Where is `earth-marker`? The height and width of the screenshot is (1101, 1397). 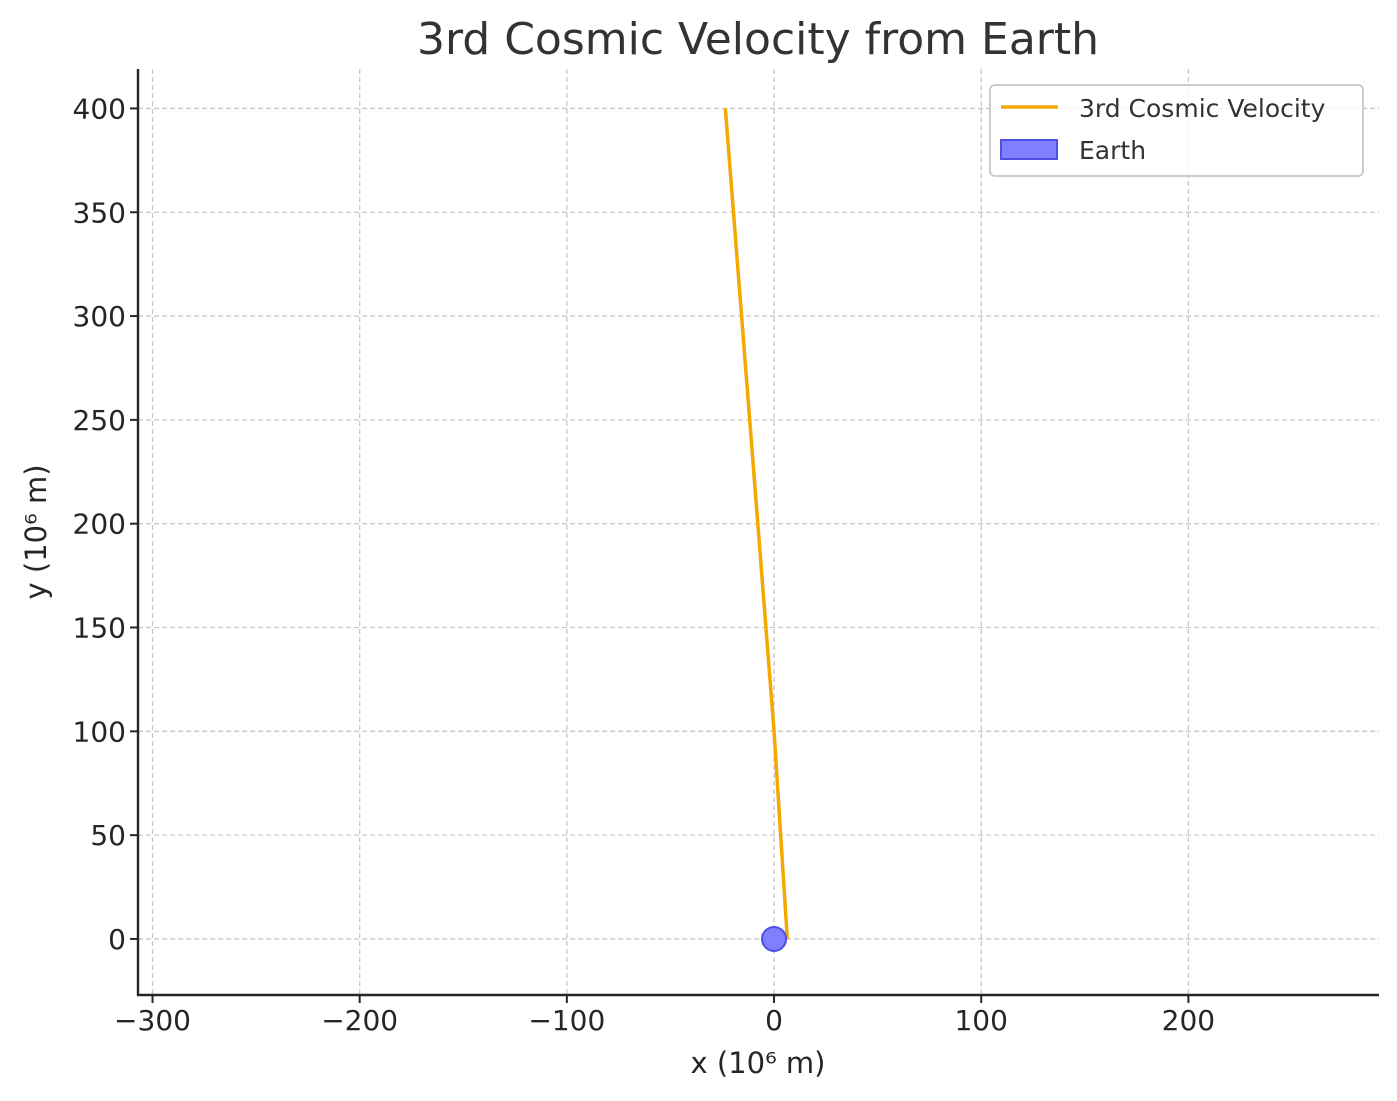
earth-marker is located at coordinates (774, 938).